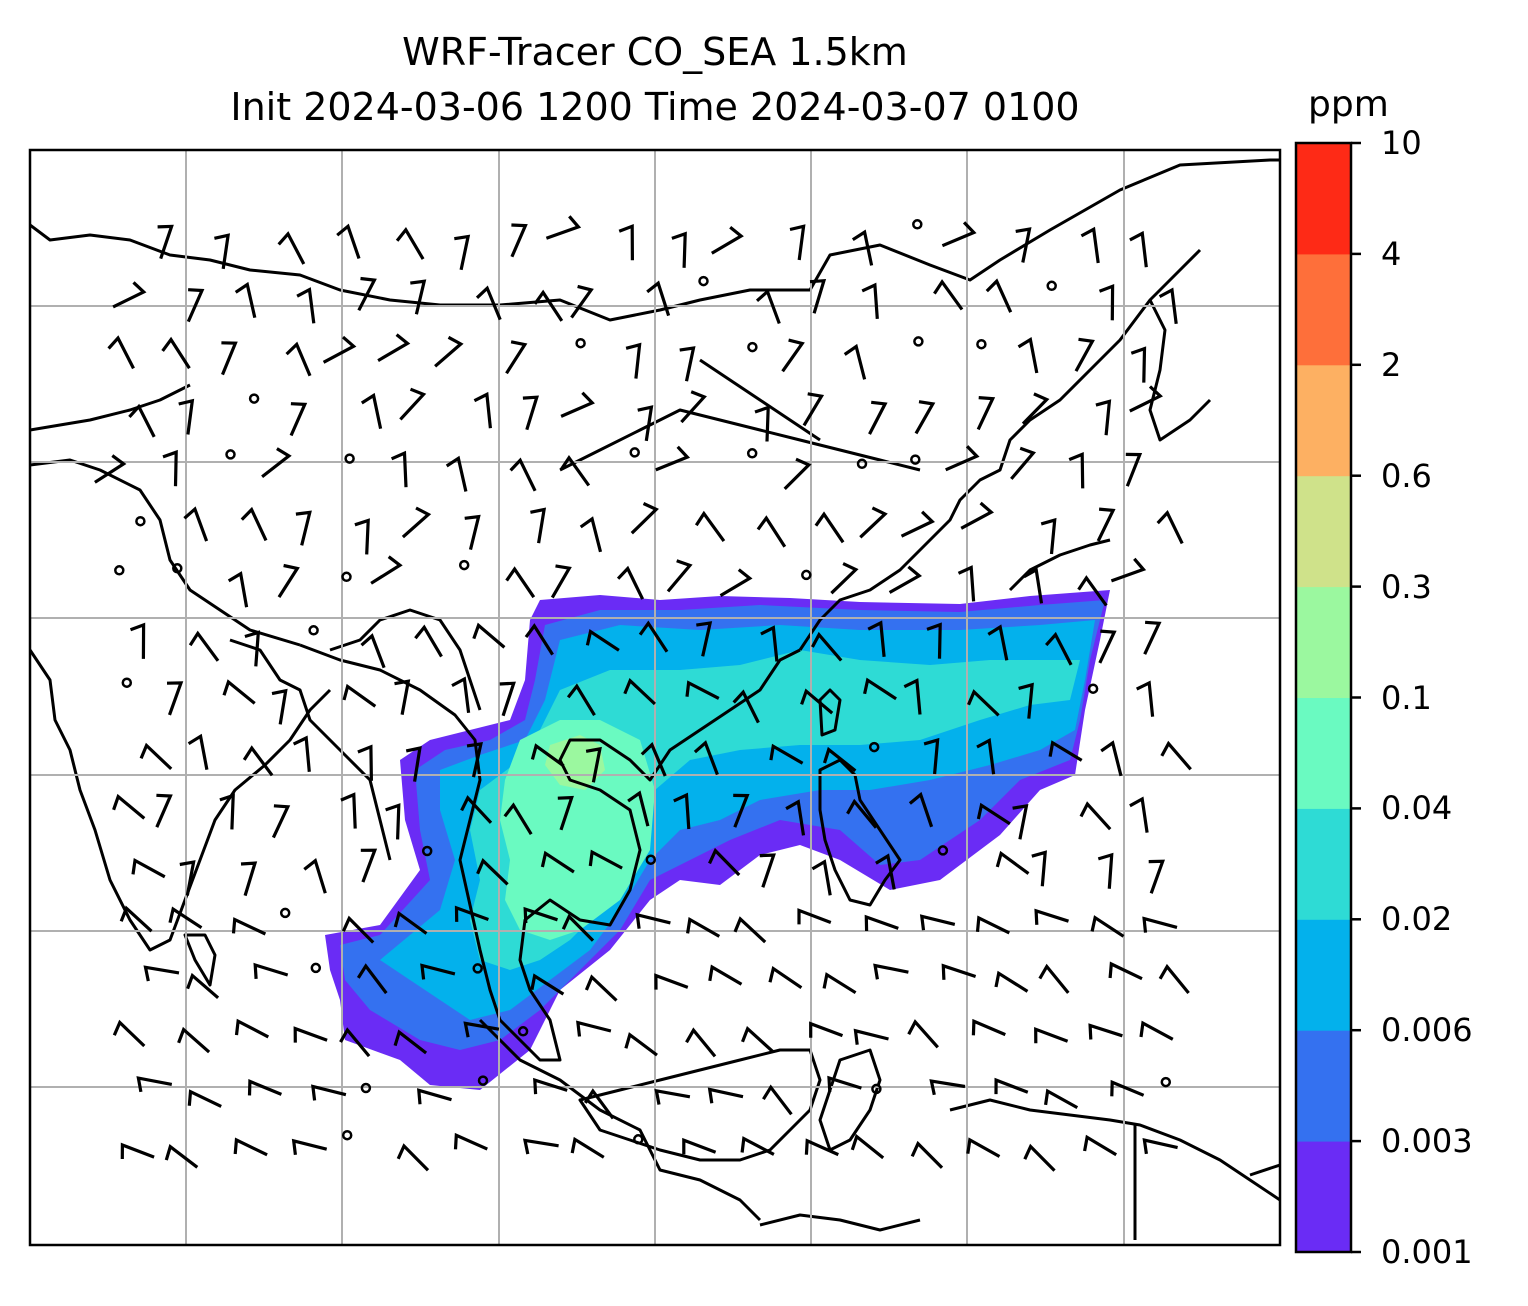  What do you see at coordinates (1406, 697) in the screenshot?
I see `colorbar-tick-label: 0.1` at bounding box center [1406, 697].